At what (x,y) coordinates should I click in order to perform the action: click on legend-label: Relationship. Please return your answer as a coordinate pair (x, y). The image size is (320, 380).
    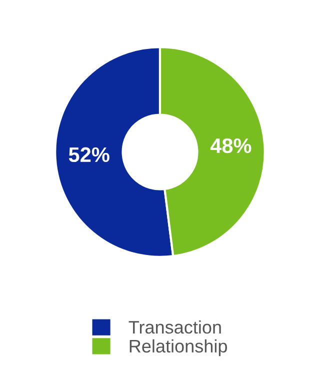
    Looking at the image, I should click on (178, 347).